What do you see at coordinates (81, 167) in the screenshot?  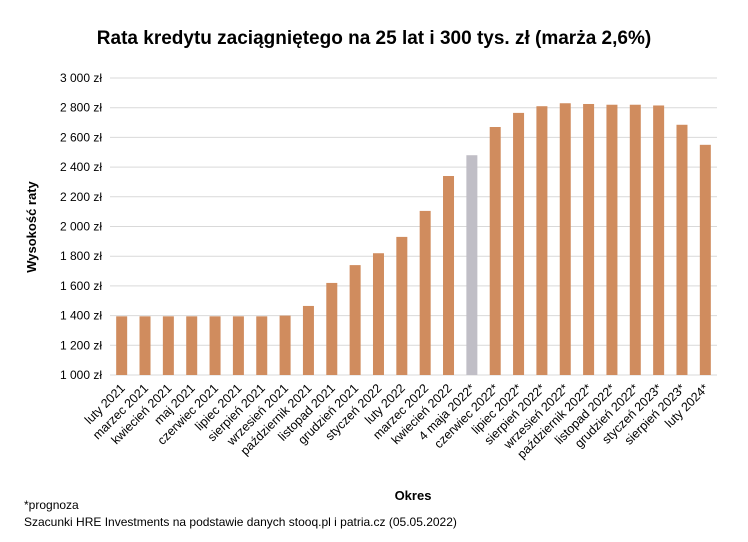 I see `y-tick-label: 2 400 zł` at bounding box center [81, 167].